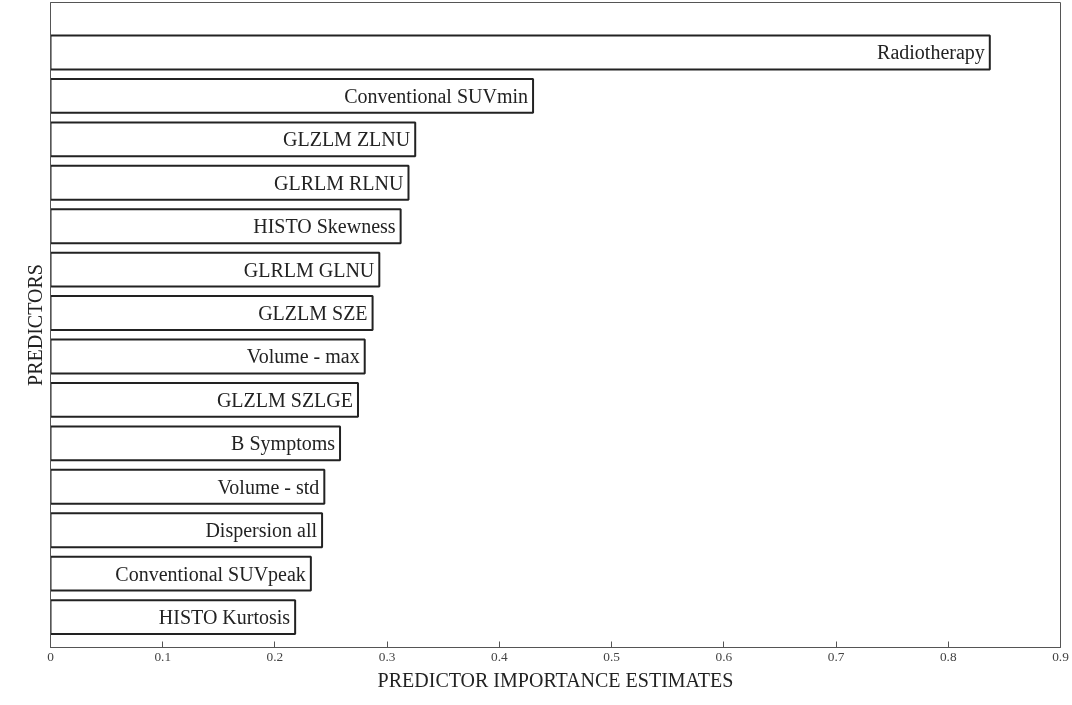  I want to click on y-tick-label: HISTO Kurtosis, so click(224, 617).